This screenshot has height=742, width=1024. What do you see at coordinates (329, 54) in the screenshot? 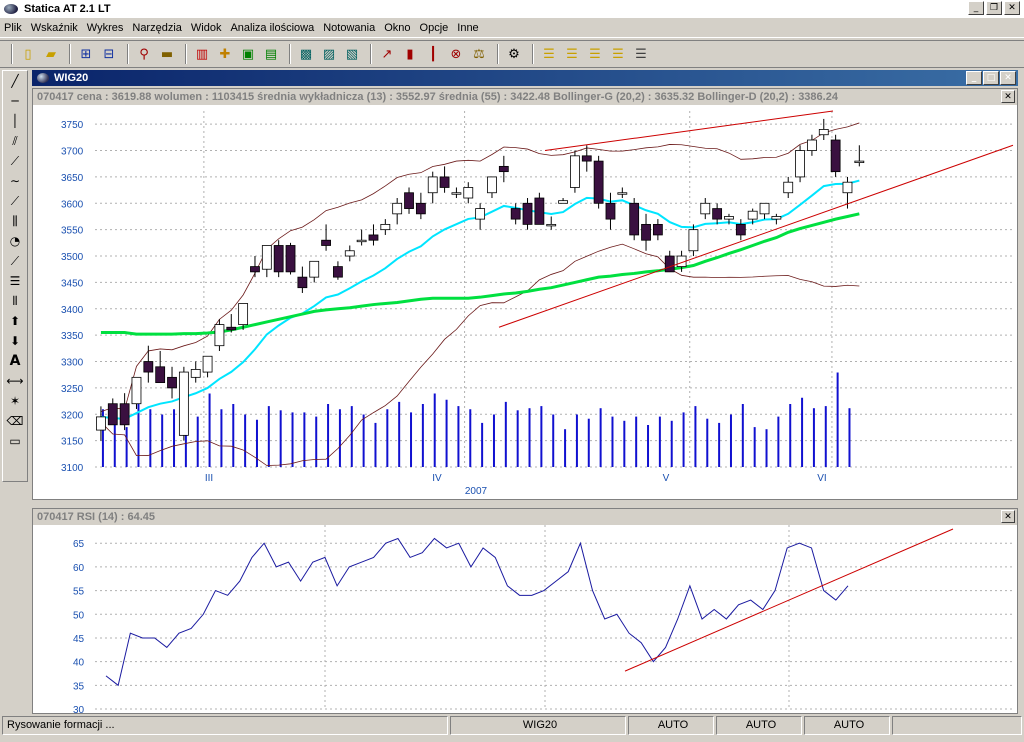
I see `trend-icon: ▨` at bounding box center [329, 54].